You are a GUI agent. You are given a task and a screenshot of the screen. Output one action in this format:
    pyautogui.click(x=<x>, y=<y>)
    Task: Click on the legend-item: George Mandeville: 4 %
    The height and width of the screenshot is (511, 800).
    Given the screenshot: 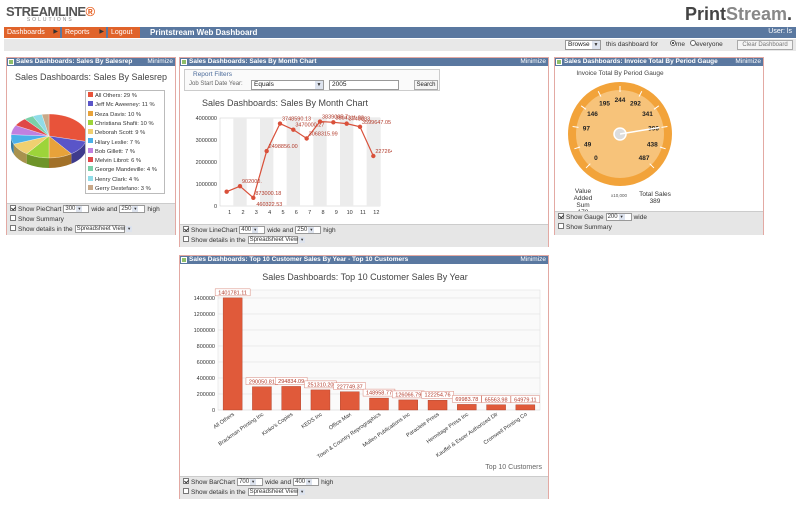 What is the action you would take?
    pyautogui.click(x=122, y=170)
    